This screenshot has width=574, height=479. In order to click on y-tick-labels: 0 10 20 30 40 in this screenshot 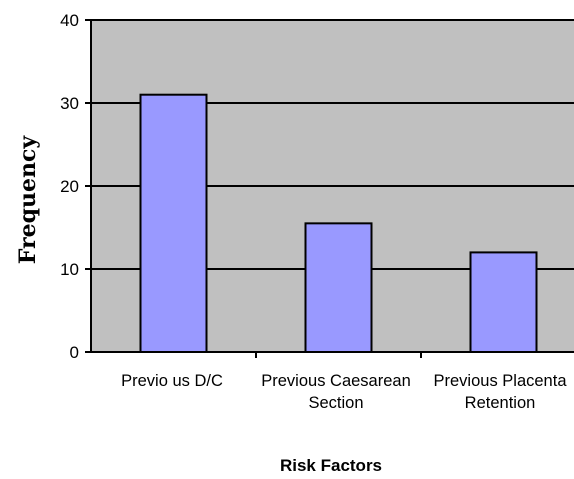, I will do `click(69, 186)`.